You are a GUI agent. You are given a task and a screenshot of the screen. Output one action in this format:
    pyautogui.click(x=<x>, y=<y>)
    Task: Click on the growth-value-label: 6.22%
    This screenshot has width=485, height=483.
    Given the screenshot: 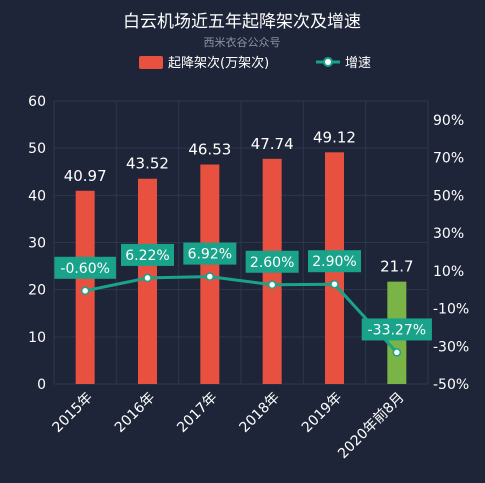 What is the action you would take?
    pyautogui.click(x=147, y=256)
    